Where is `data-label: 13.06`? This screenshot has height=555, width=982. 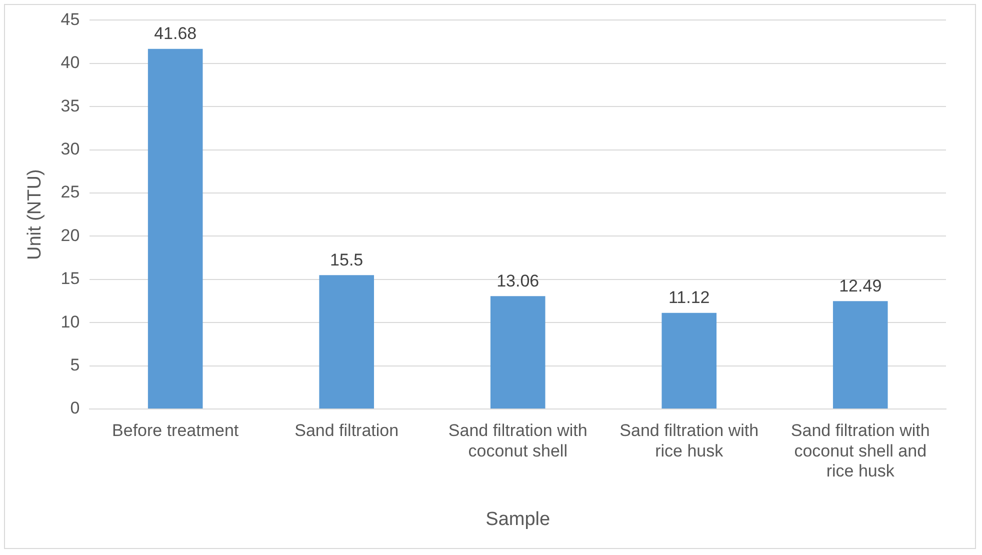
data-label: 13.06 is located at coordinates (518, 280).